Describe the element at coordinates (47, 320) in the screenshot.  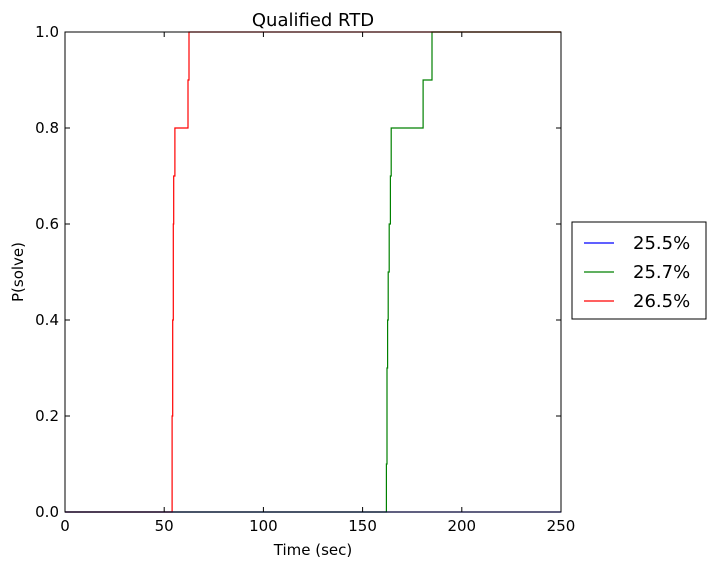
I see `y-tick-label: 0.4` at that location.